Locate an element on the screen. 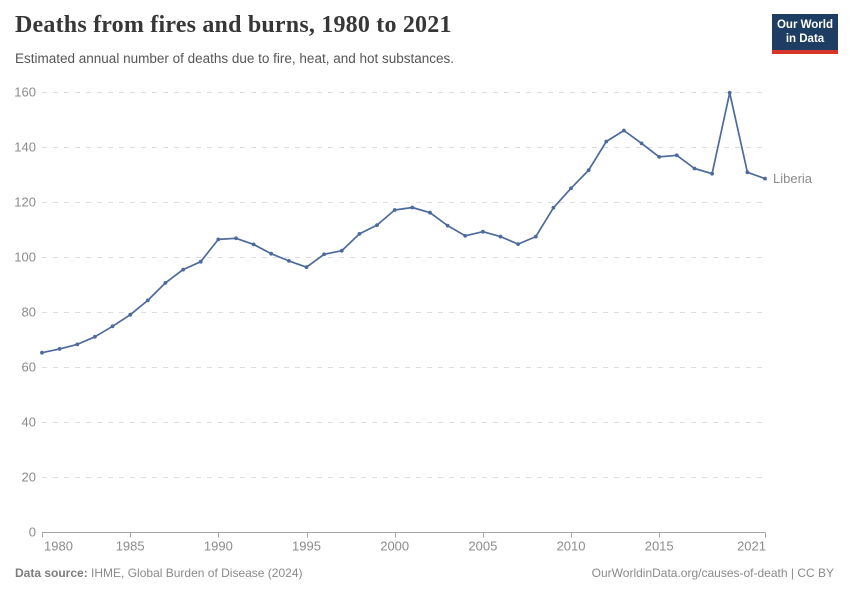 Image resolution: width=850 pixels, height=600 pixels. svg-text: 20 is located at coordinates (29, 477).